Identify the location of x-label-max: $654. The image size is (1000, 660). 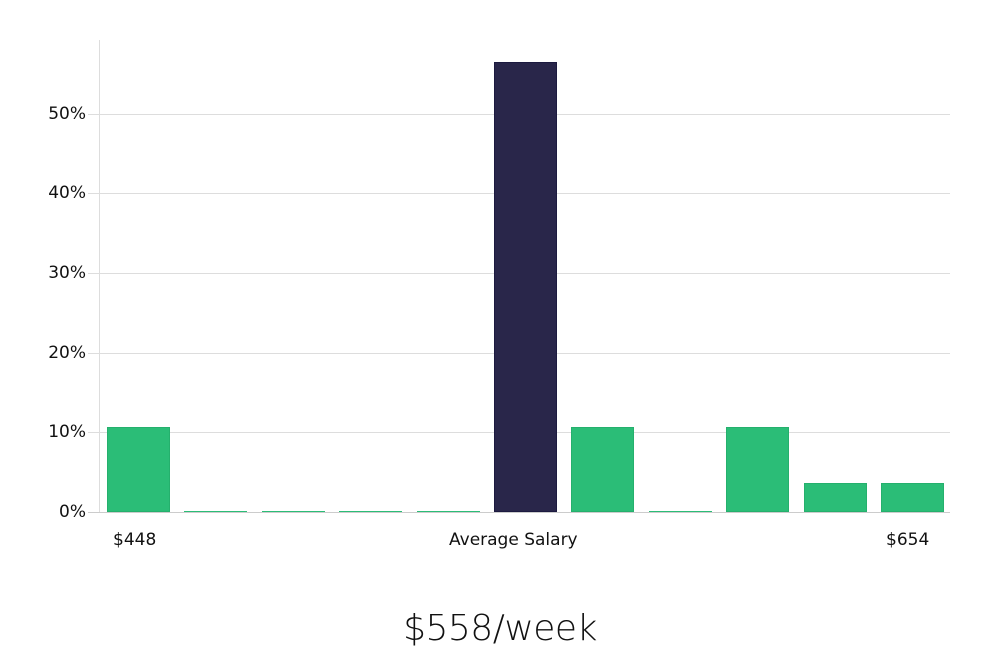
(908, 540).